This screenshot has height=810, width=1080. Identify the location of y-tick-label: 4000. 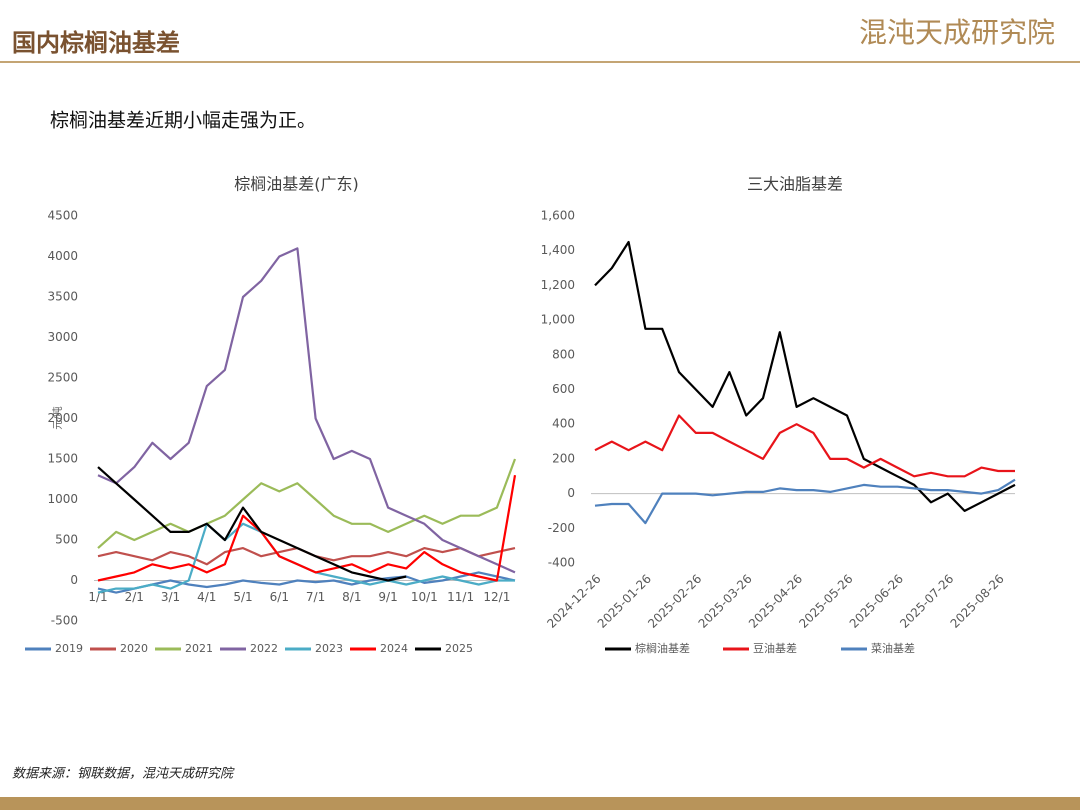
(62, 256).